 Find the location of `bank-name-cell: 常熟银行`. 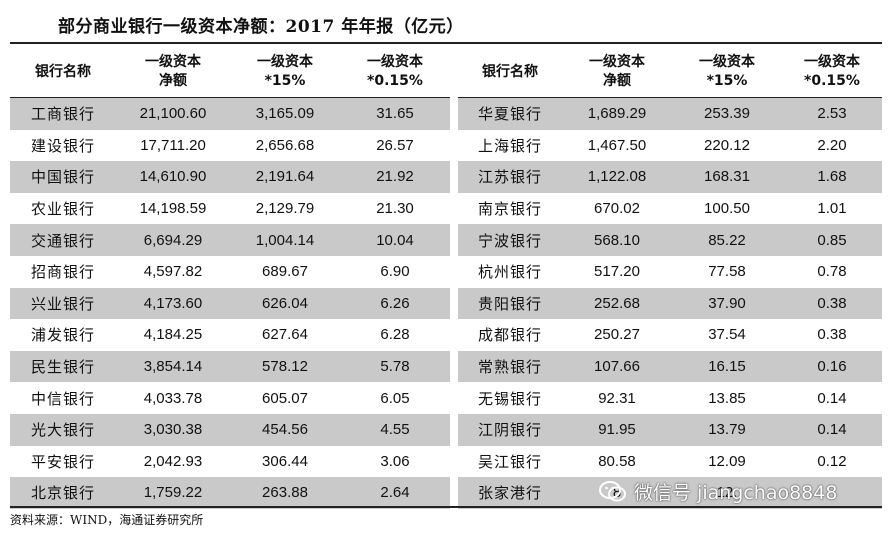

bank-name-cell: 常熟银行 is located at coordinates (510, 366).